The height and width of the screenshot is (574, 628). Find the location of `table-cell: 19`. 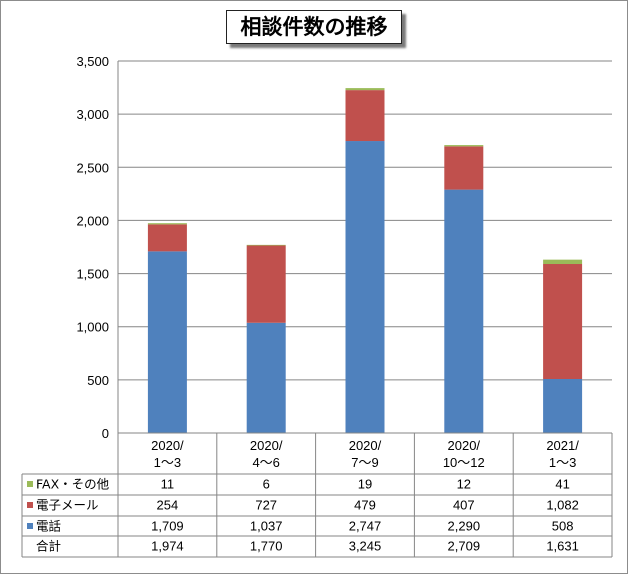

table-cell: 19 is located at coordinates (365, 484).